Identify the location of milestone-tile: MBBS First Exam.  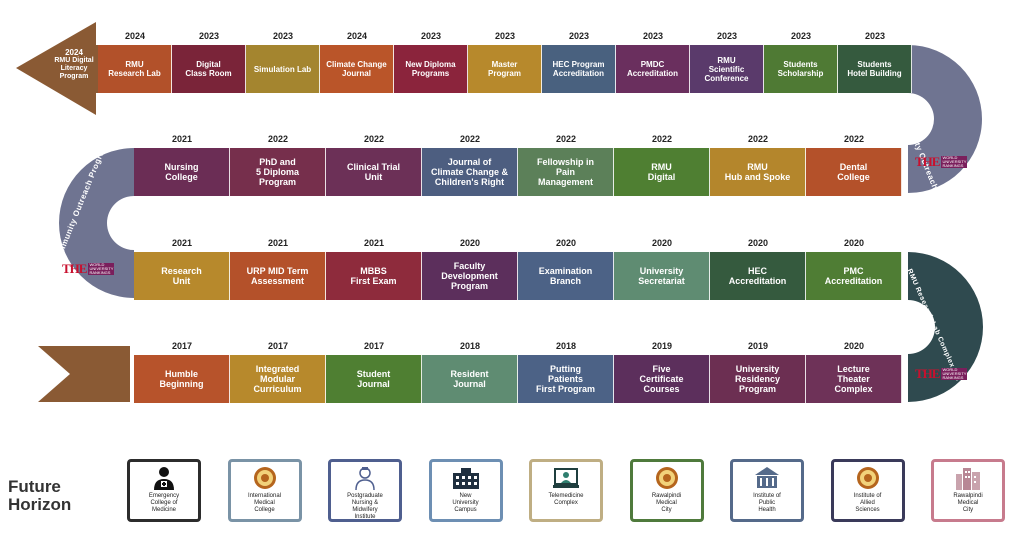
(374, 276).